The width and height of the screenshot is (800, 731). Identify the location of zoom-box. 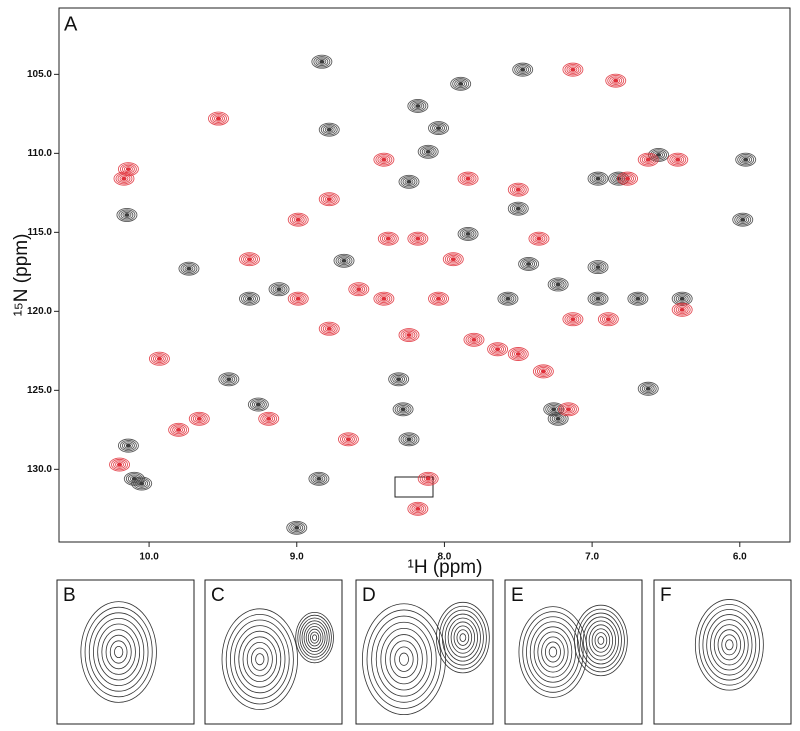
(414, 487).